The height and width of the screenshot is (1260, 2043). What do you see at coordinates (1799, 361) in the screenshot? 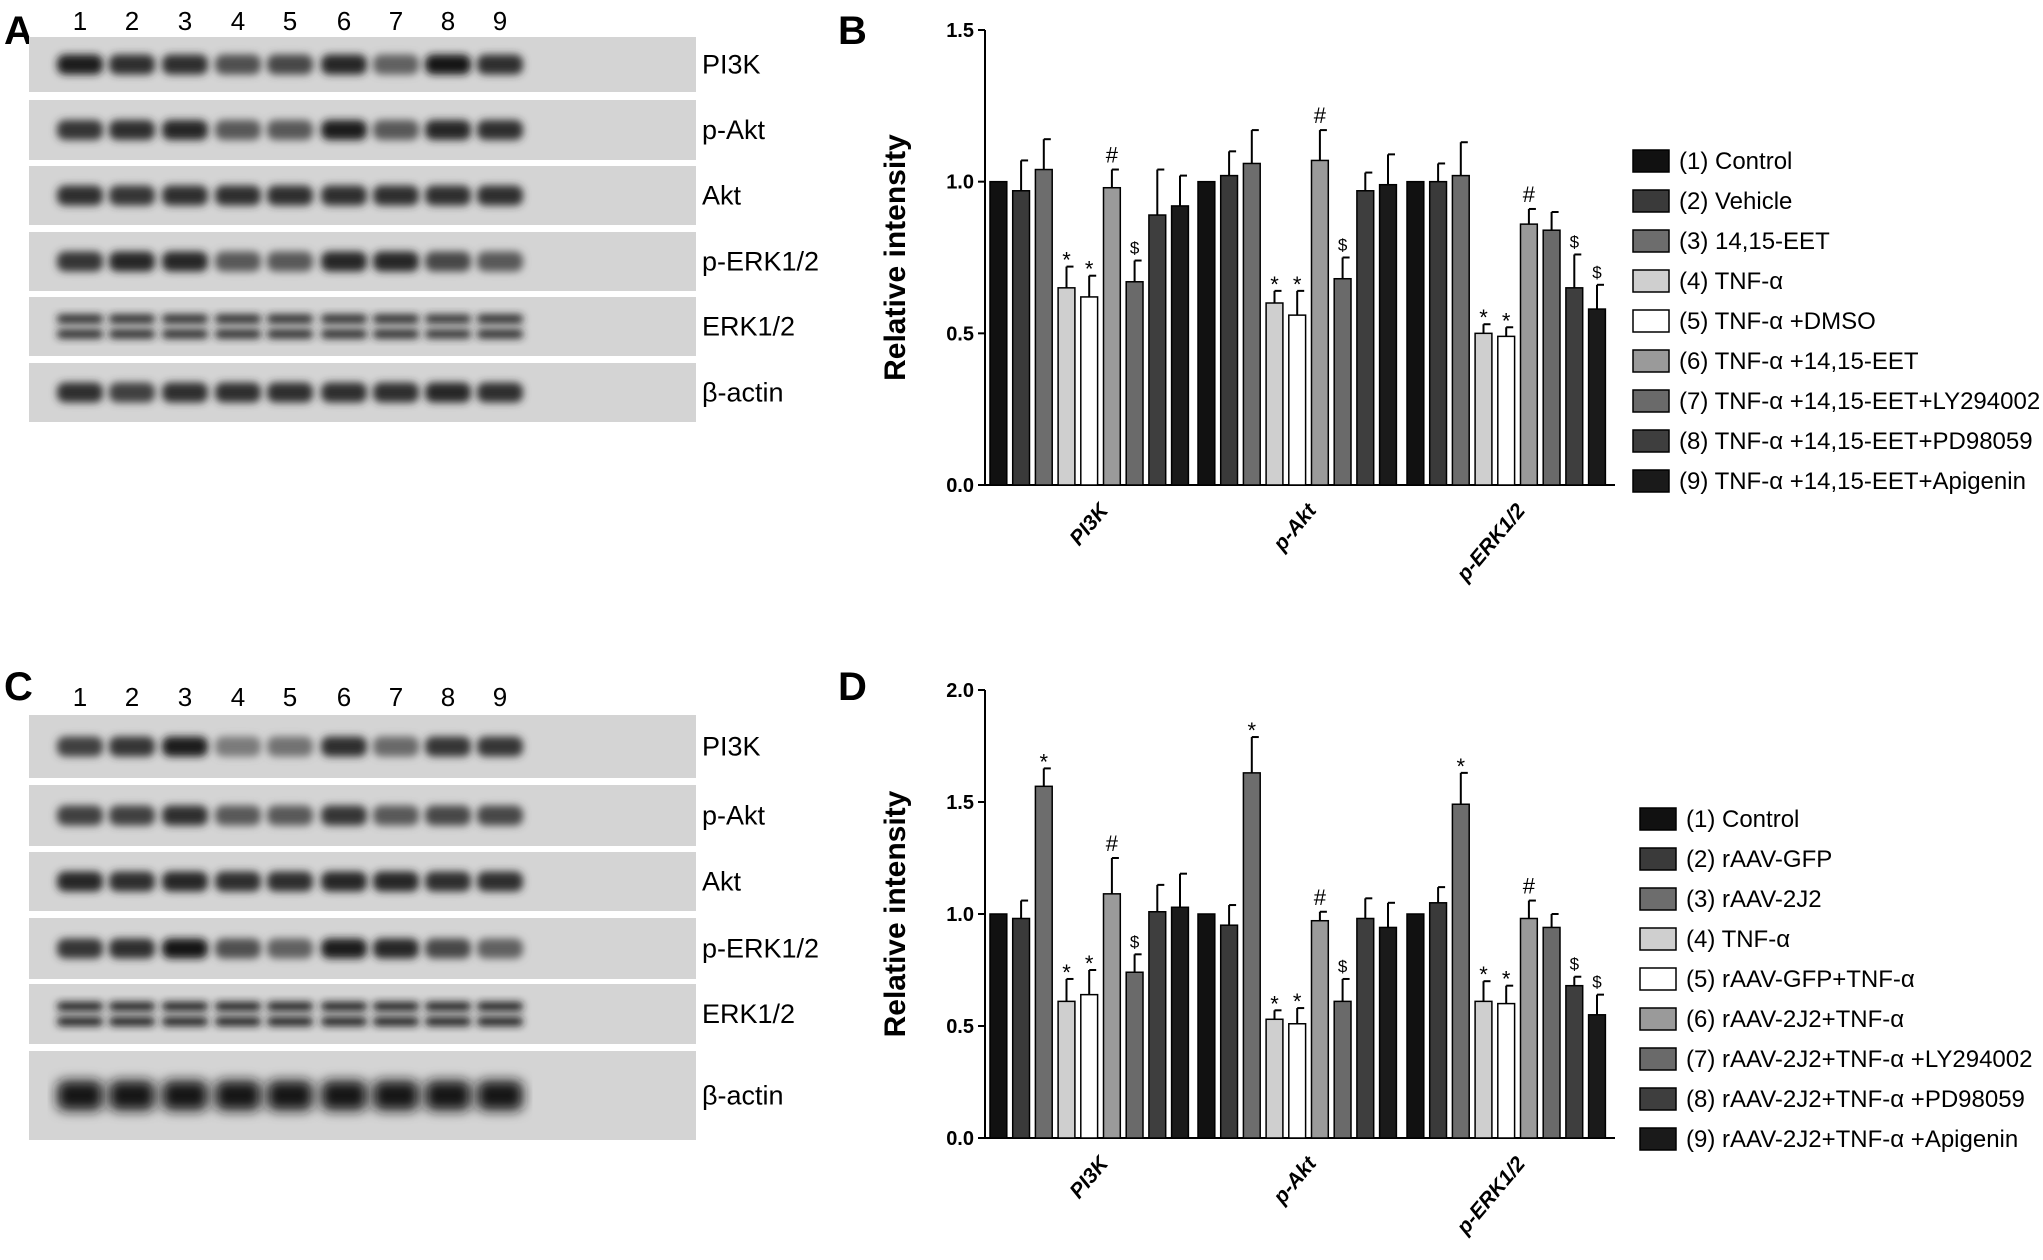
I see `legend-entry: (6) TNF-α +14,15-EET` at bounding box center [1799, 361].